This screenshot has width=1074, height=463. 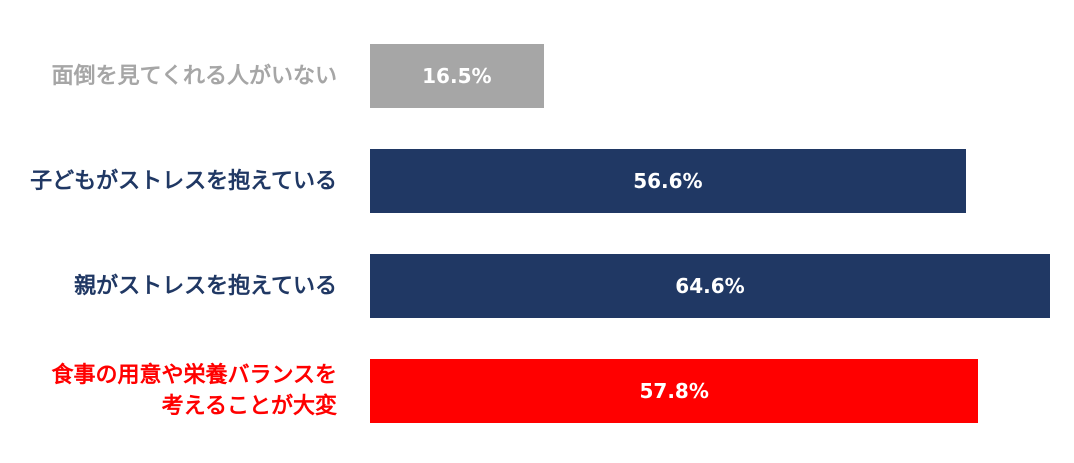 I want to click on value-label: 57.8%, so click(x=674, y=391).